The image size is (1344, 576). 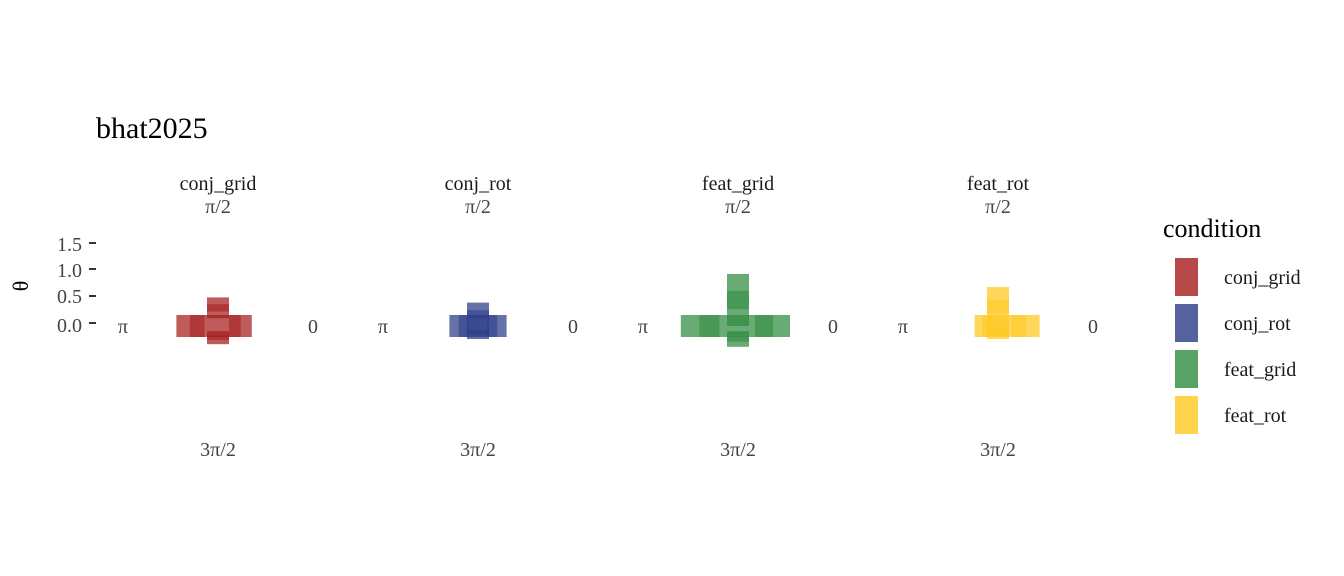 What do you see at coordinates (478, 184) in the screenshot?
I see `panel-strip-label: conj_rot` at bounding box center [478, 184].